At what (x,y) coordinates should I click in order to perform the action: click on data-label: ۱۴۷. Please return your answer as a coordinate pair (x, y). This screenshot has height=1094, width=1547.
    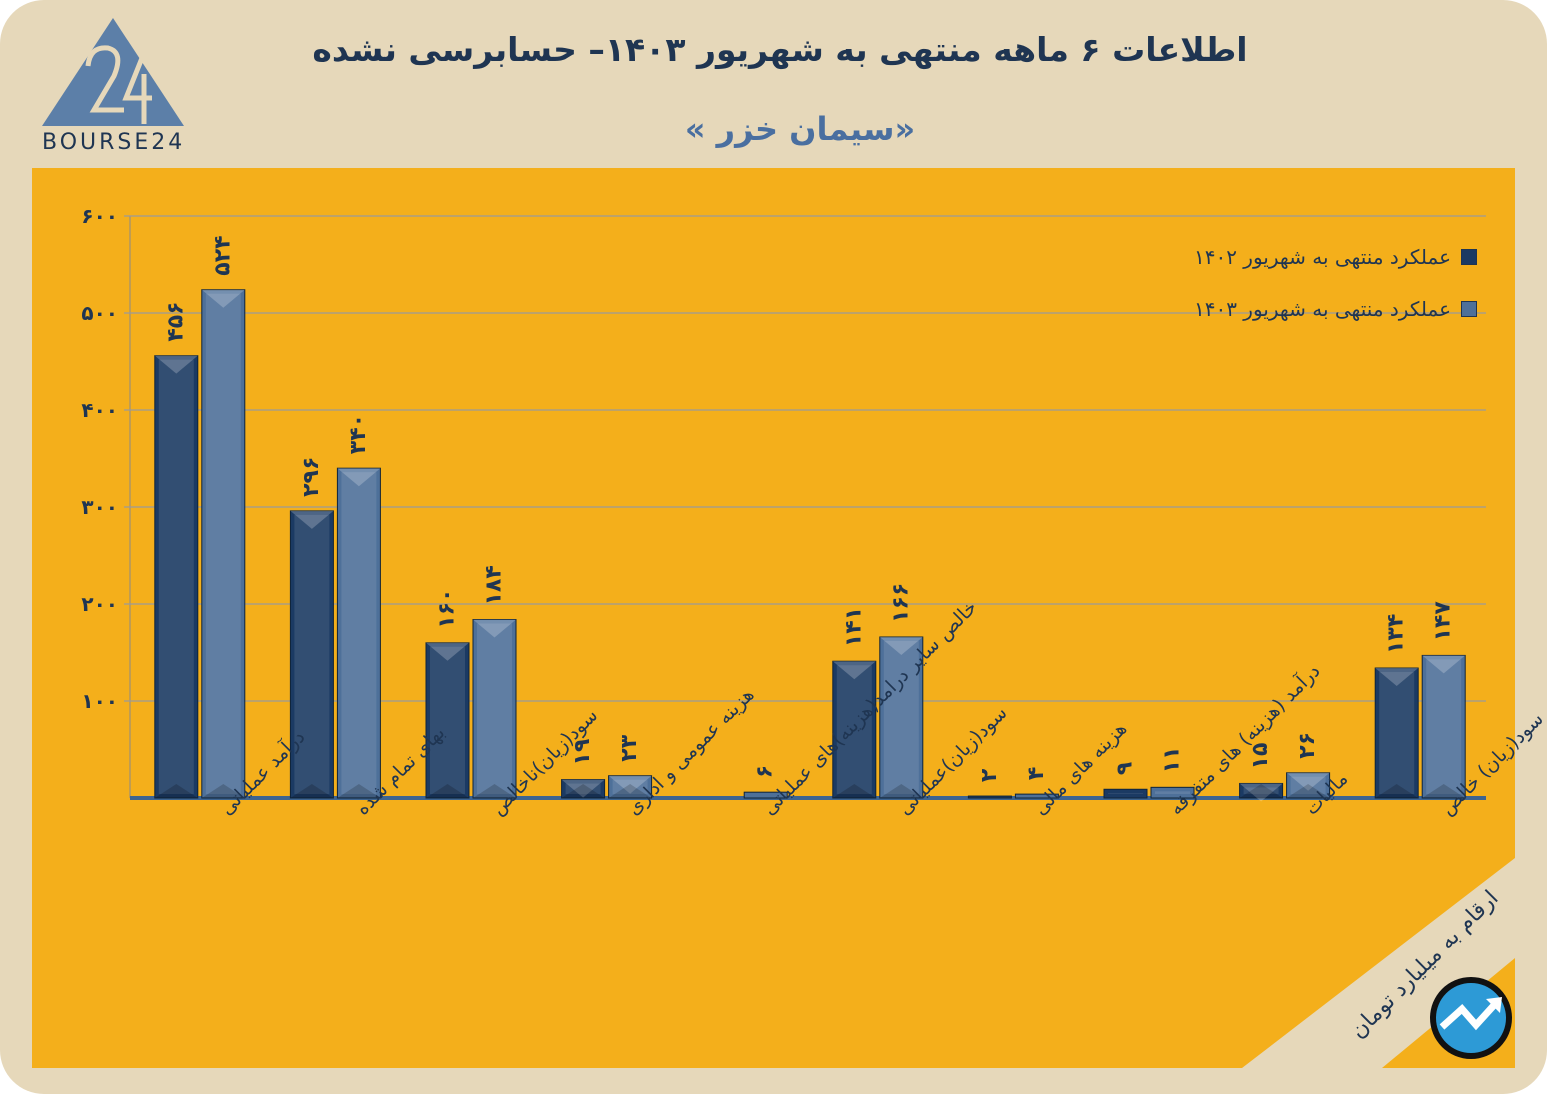
    Looking at the image, I should click on (1443, 621).